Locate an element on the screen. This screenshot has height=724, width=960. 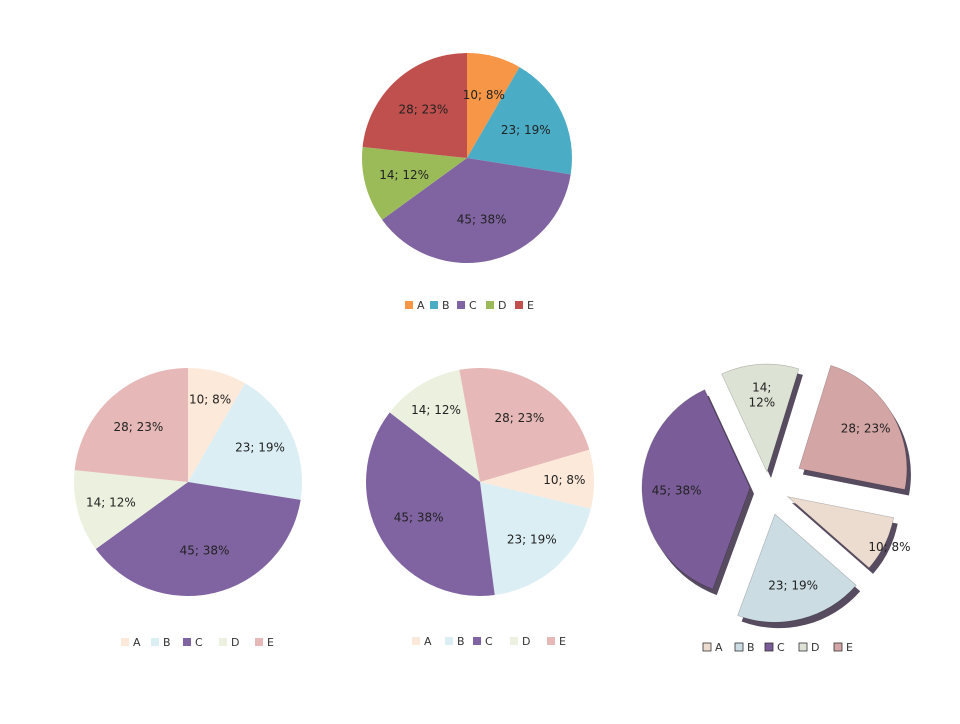
pie-chart-bottom-middle: 14; 12% 28; 23% 10; 8% 23; 19% 45; 38% A B C D E is located at coordinates (480, 507).